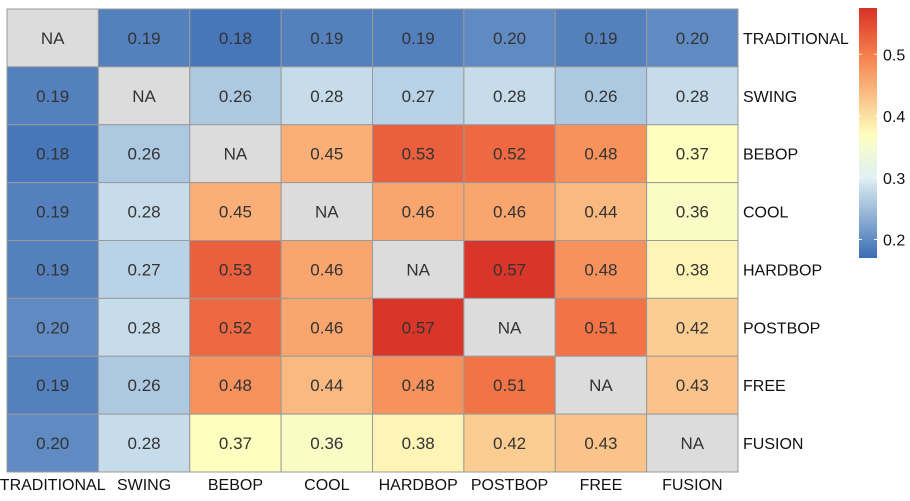 Image resolution: width=910 pixels, height=501 pixels. I want to click on heatmap-cell-fusion-hardbop, so click(418, 443).